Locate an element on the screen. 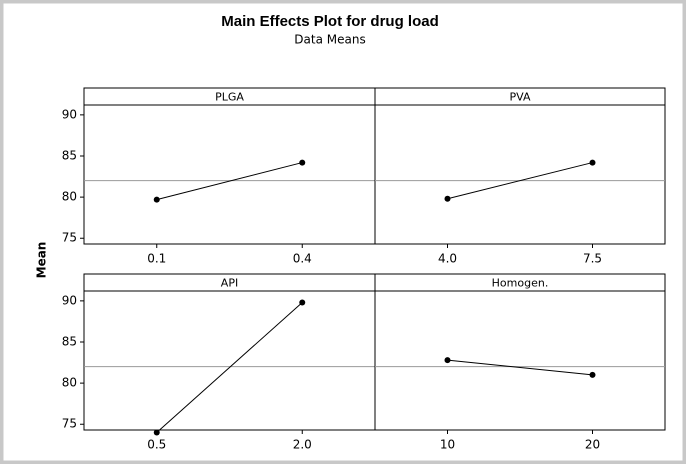 This screenshot has width=686, height=464. panel-title: PVA is located at coordinates (520, 97).